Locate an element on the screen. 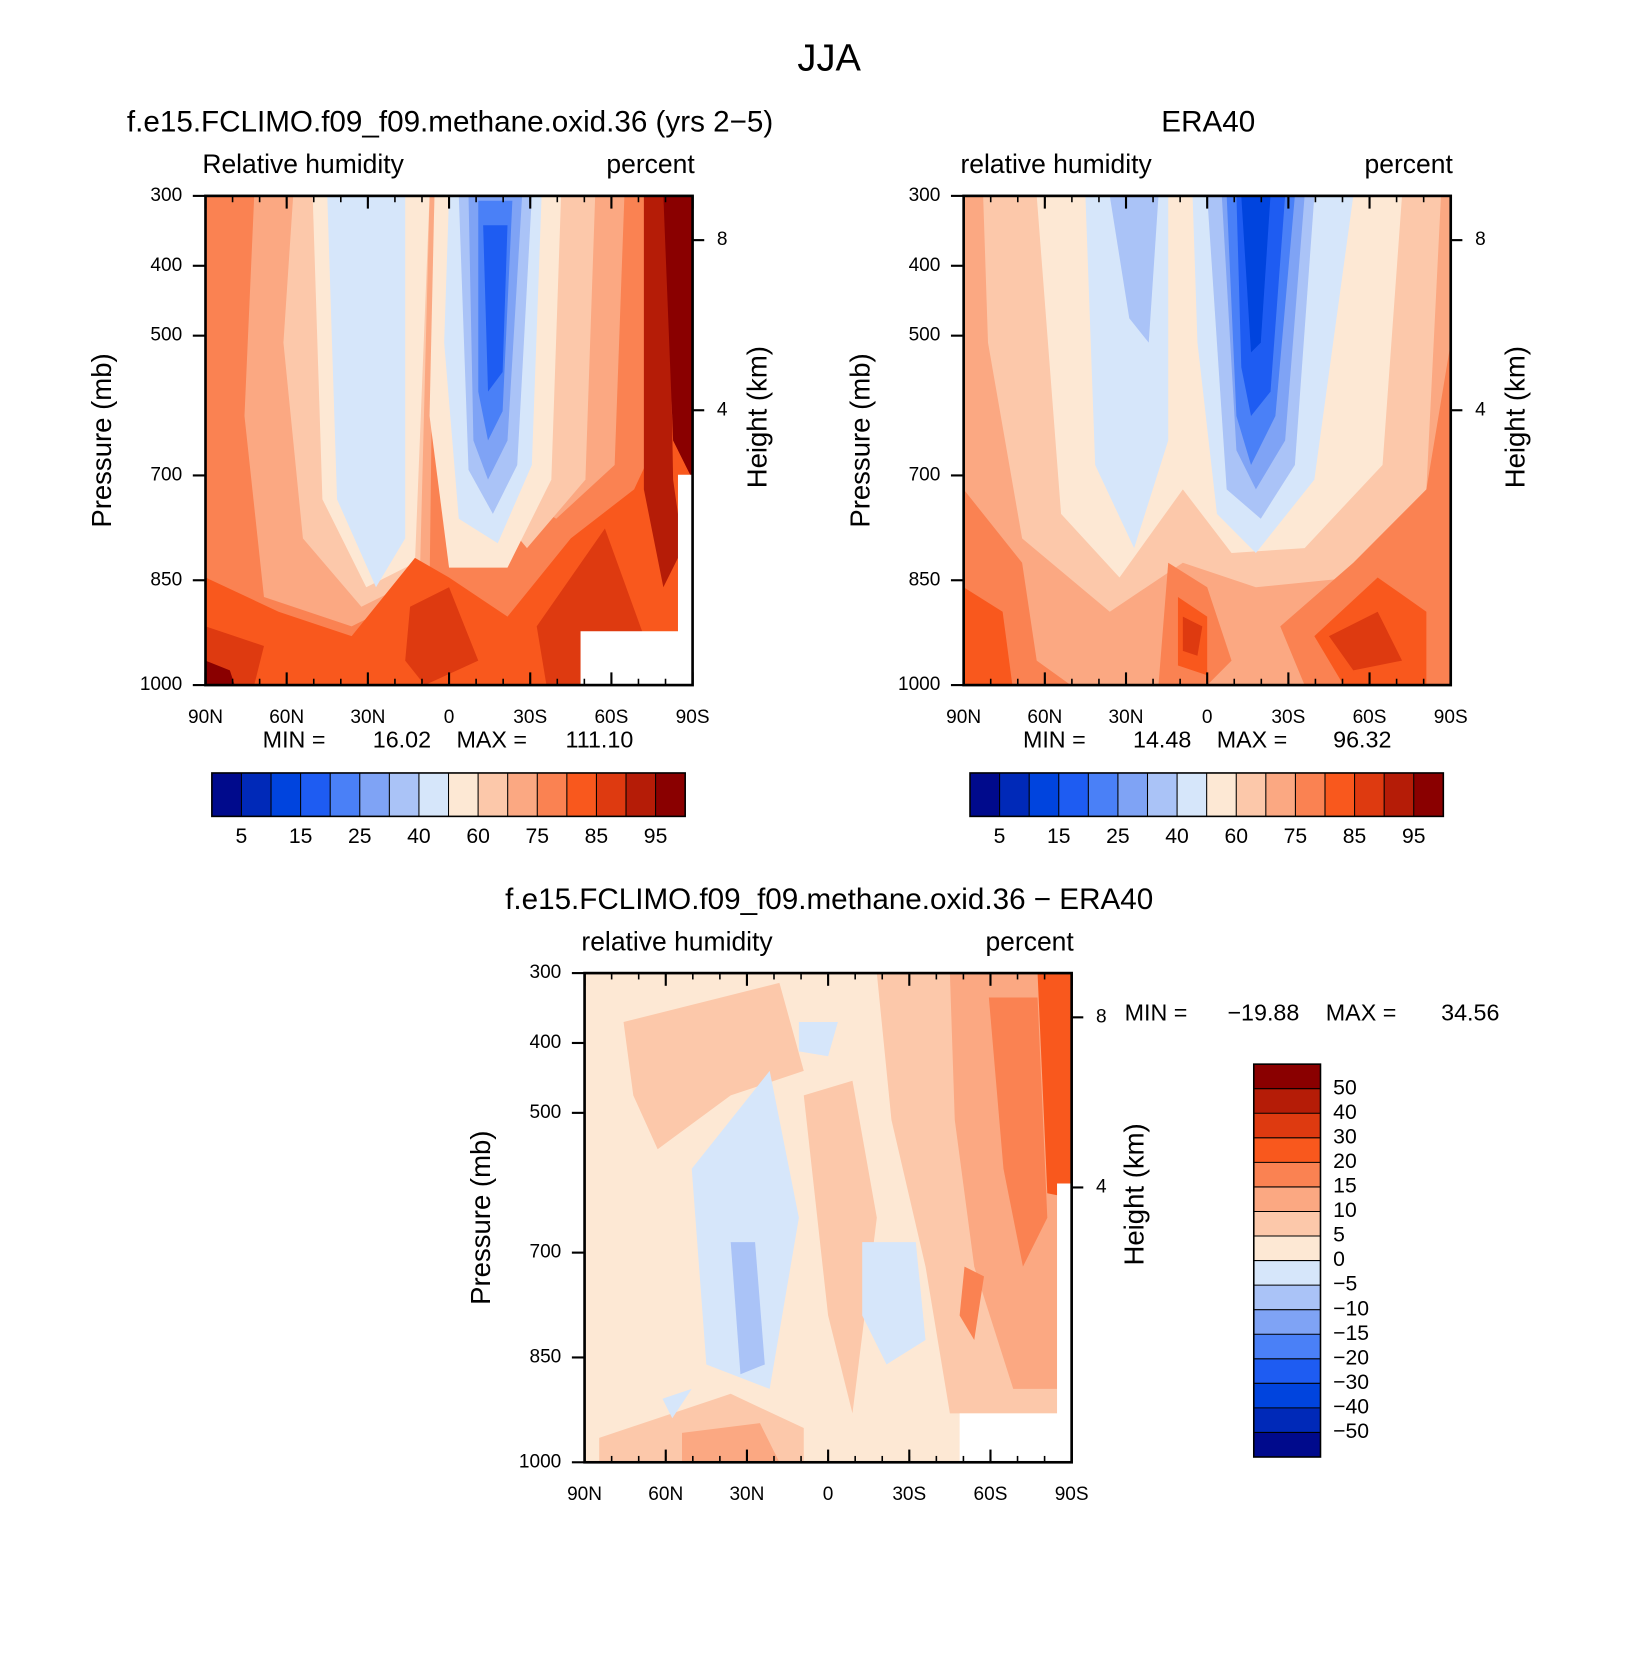  max-value: 111.10 is located at coordinates (600, 739).